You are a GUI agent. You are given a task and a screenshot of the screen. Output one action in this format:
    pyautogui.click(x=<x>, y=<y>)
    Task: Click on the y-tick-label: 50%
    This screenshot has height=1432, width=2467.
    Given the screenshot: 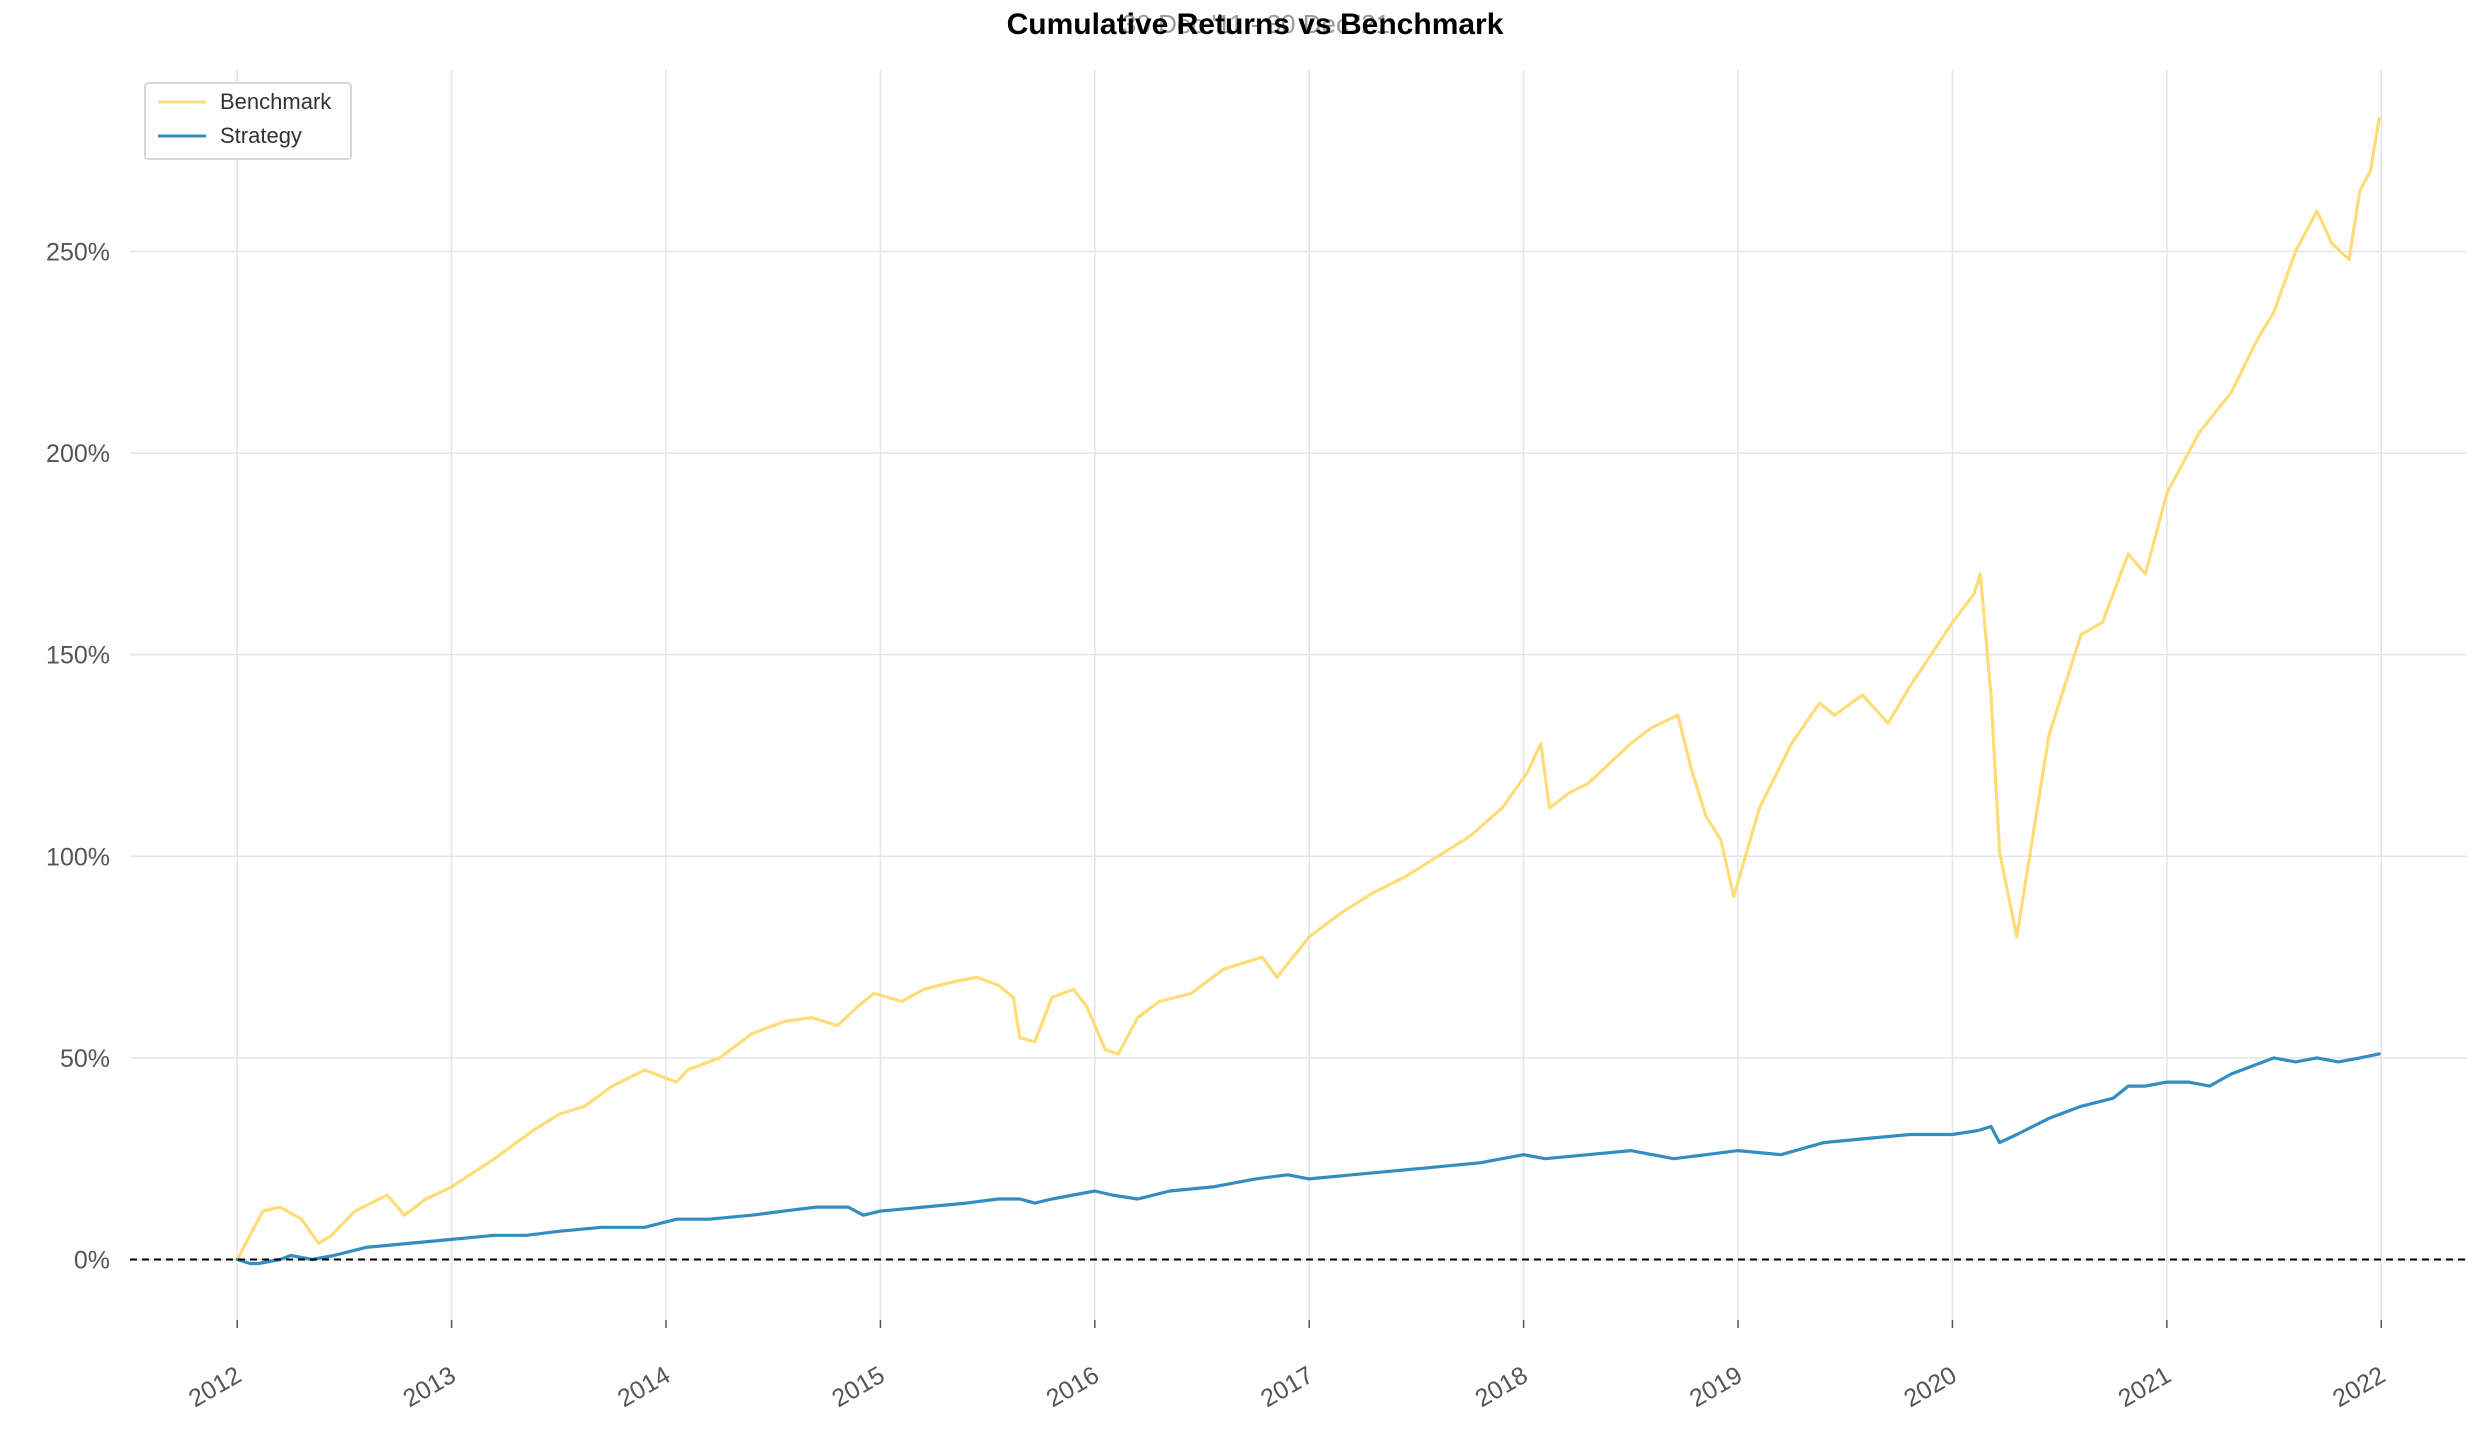 What is the action you would take?
    pyautogui.click(x=85, y=1059)
    